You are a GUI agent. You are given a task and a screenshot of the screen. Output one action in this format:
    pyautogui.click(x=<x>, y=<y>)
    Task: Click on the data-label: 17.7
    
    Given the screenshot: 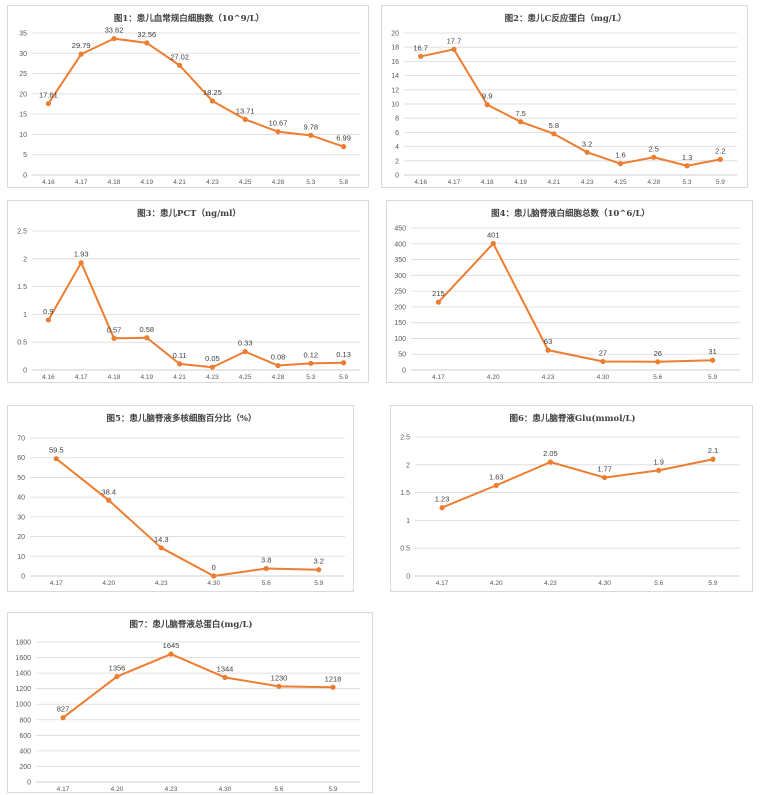 What is the action you would take?
    pyautogui.click(x=454, y=40)
    